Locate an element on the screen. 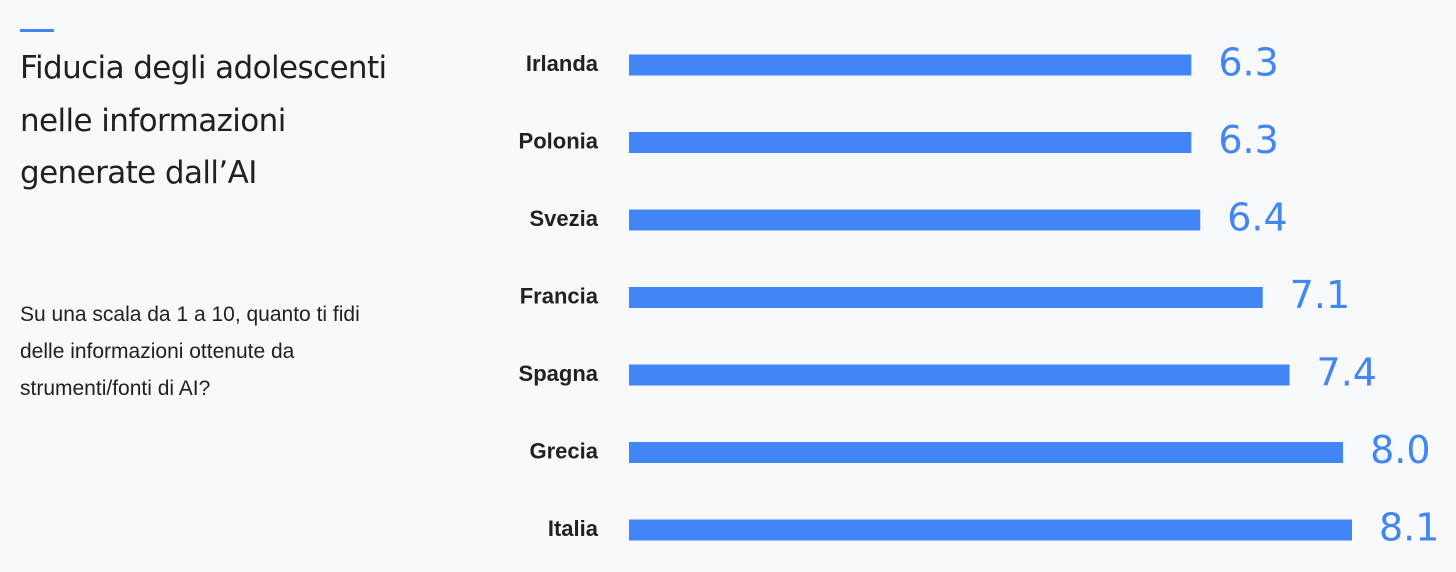 This screenshot has height=572, width=1456. bar-francia is located at coordinates (946, 297).